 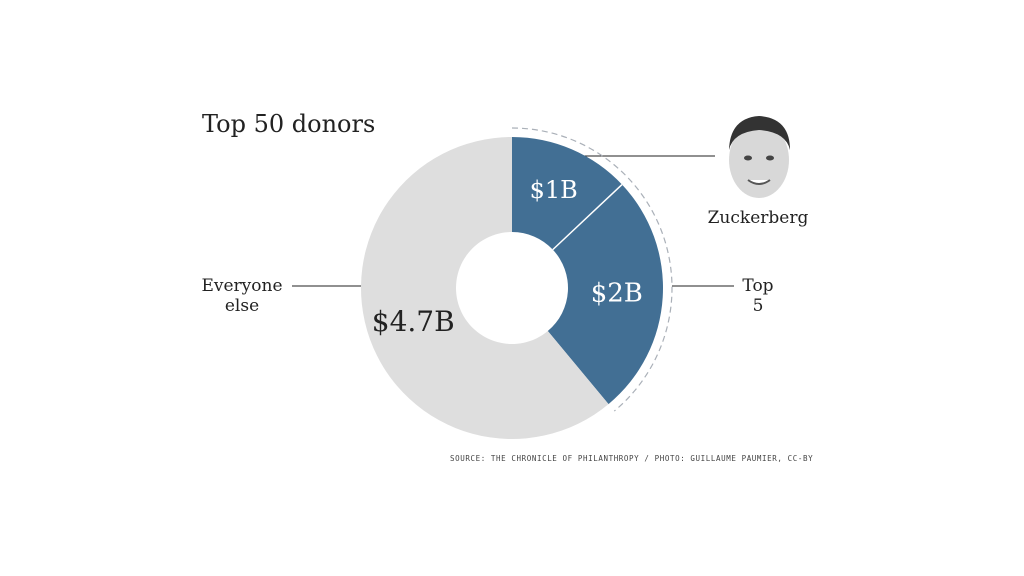 I want to click on group-bracket, so click(x=592, y=269).